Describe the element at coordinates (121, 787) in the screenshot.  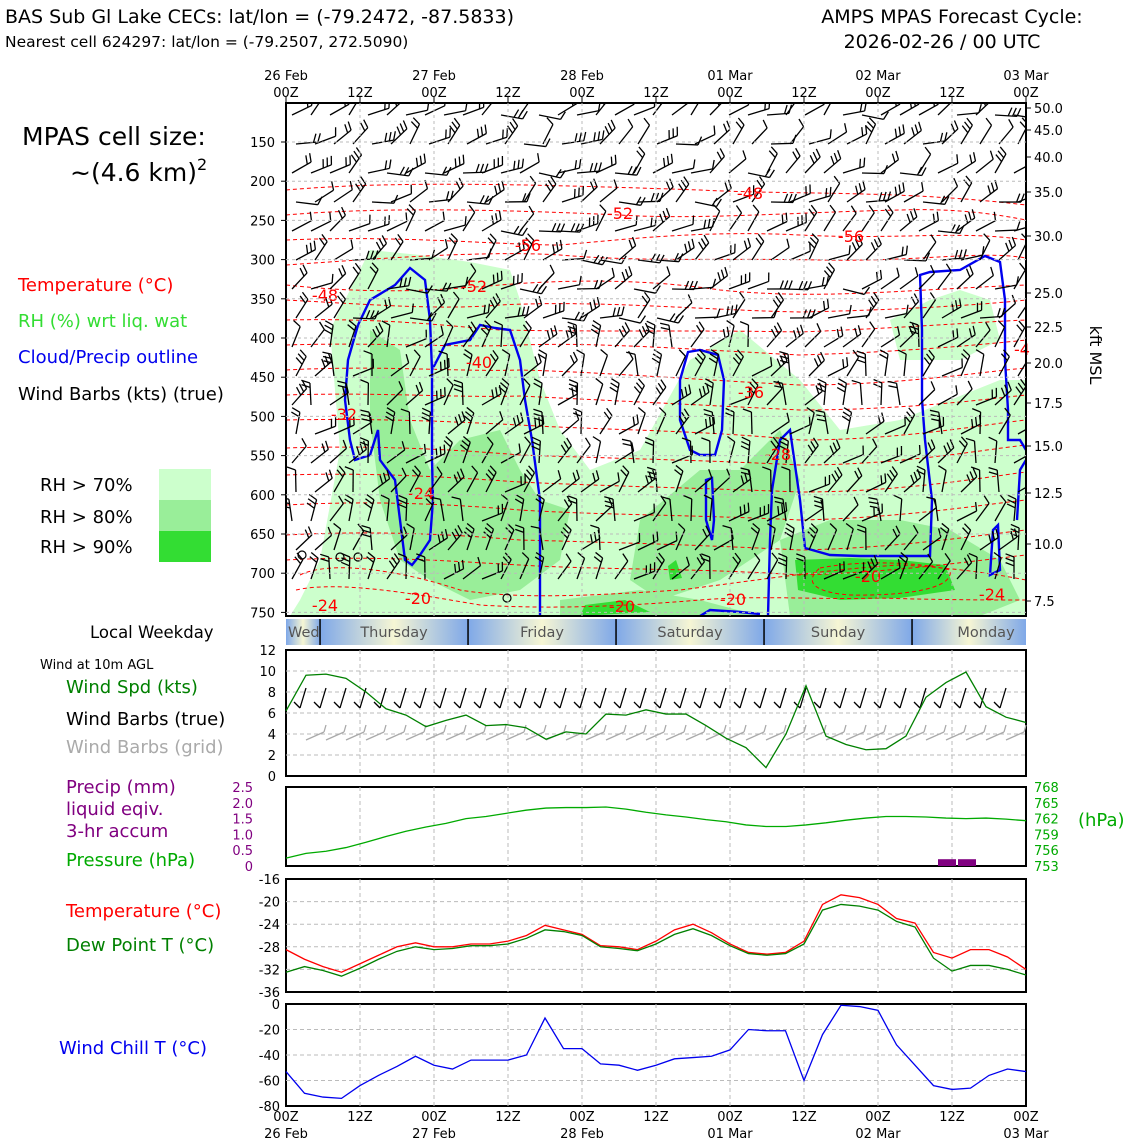
I see `precip-label-1: Precip (mm)` at that location.